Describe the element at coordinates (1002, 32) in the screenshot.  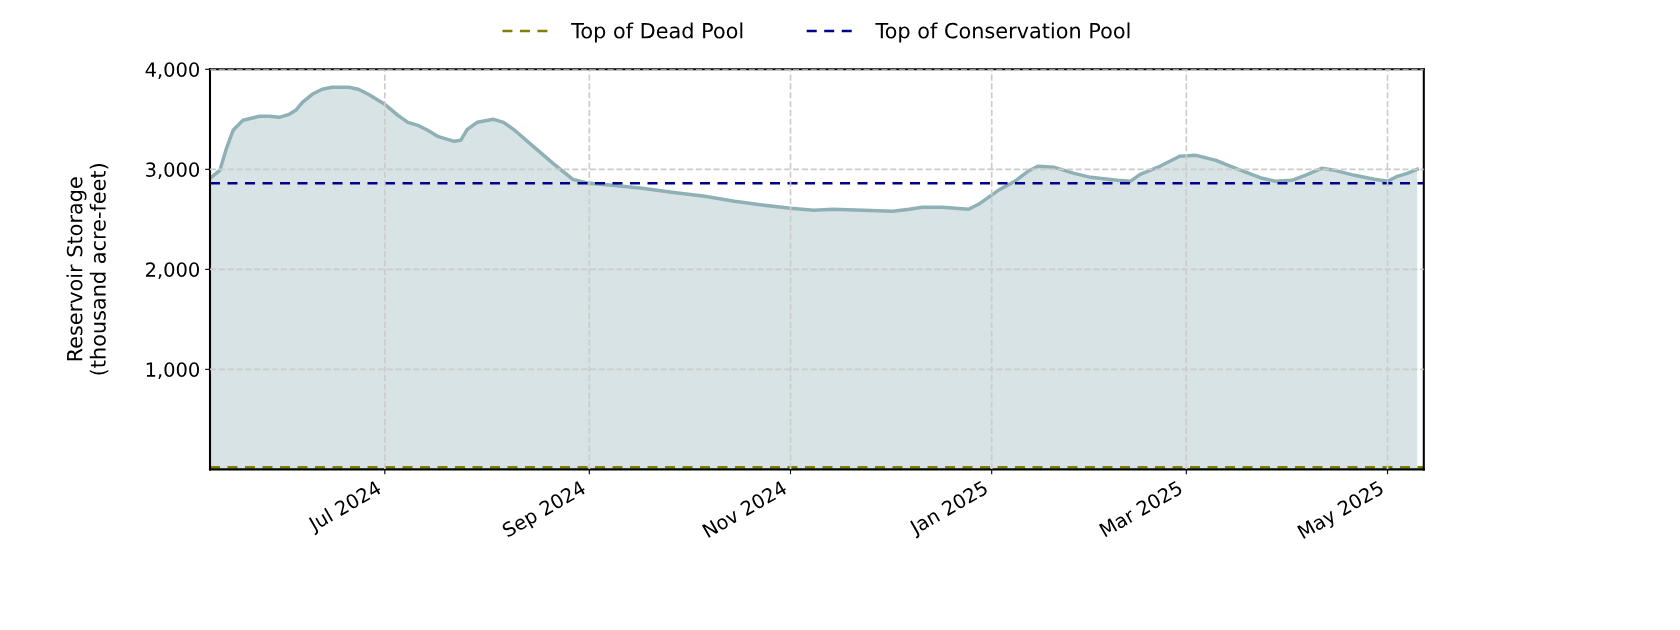
I see `legend-label: Top of Conservation Pool` at that location.